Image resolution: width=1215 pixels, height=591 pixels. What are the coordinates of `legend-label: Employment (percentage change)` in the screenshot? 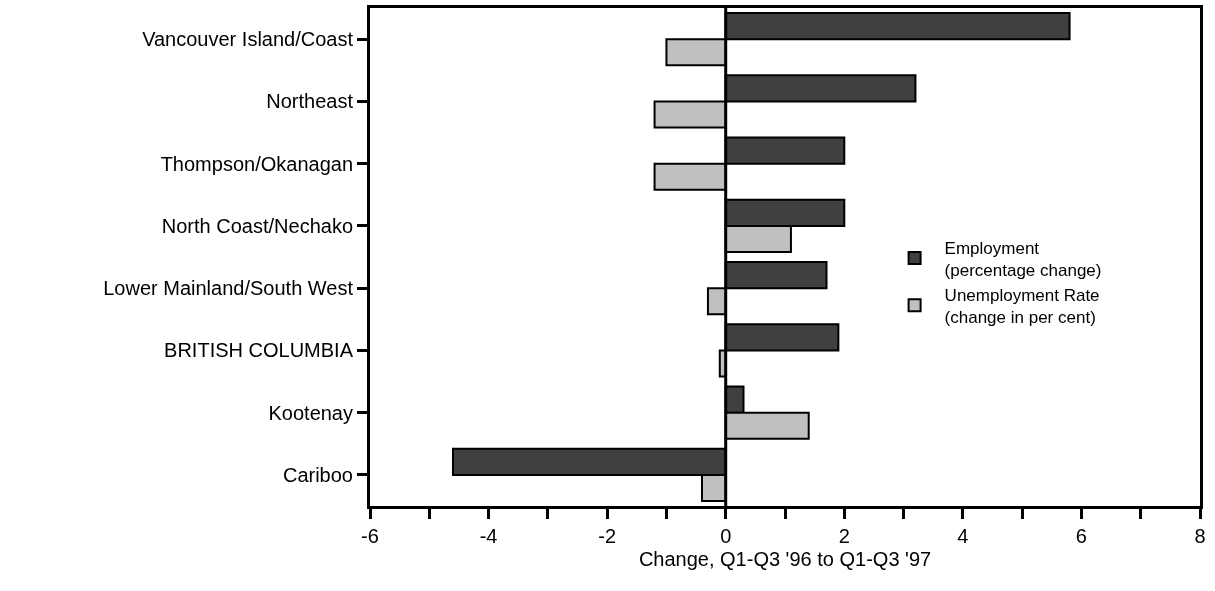 It's located at (1023, 259).